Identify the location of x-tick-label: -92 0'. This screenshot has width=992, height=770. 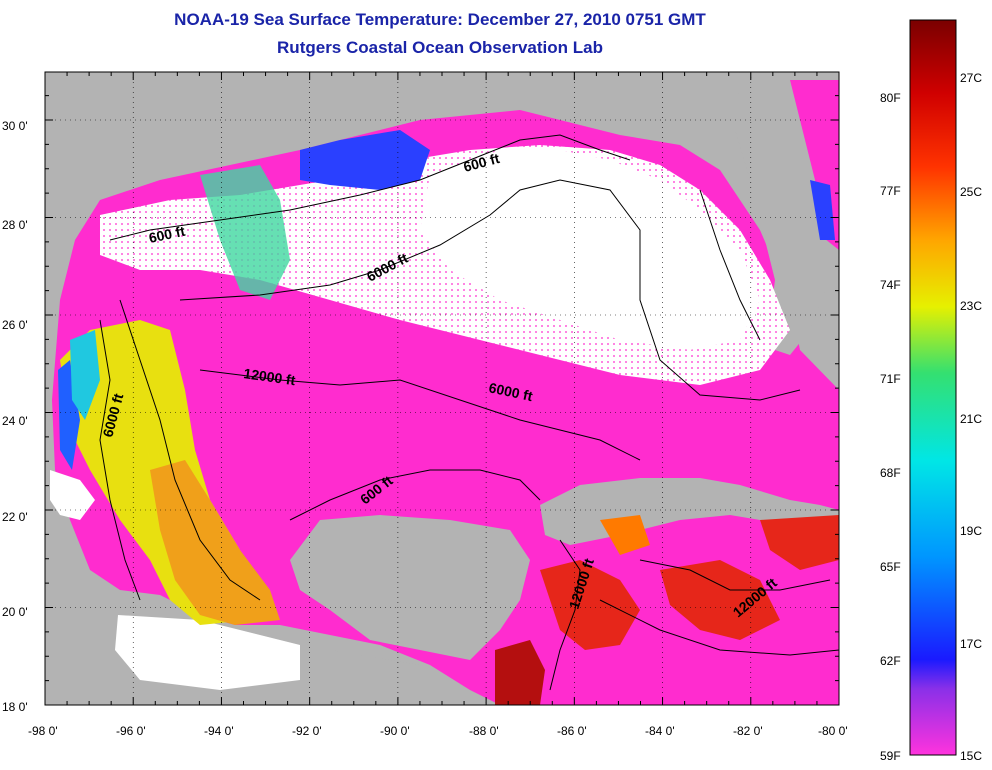
(307, 731).